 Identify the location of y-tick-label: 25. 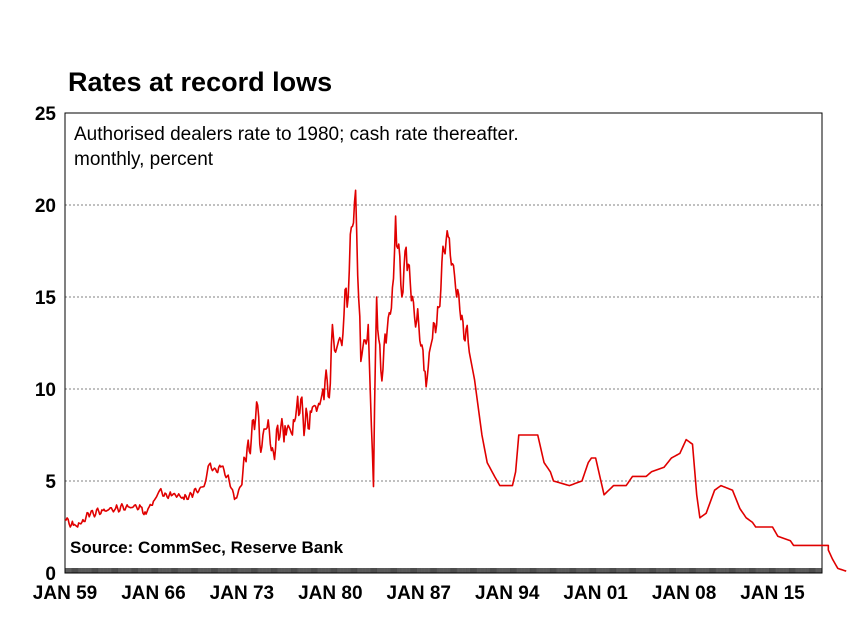
(46, 114).